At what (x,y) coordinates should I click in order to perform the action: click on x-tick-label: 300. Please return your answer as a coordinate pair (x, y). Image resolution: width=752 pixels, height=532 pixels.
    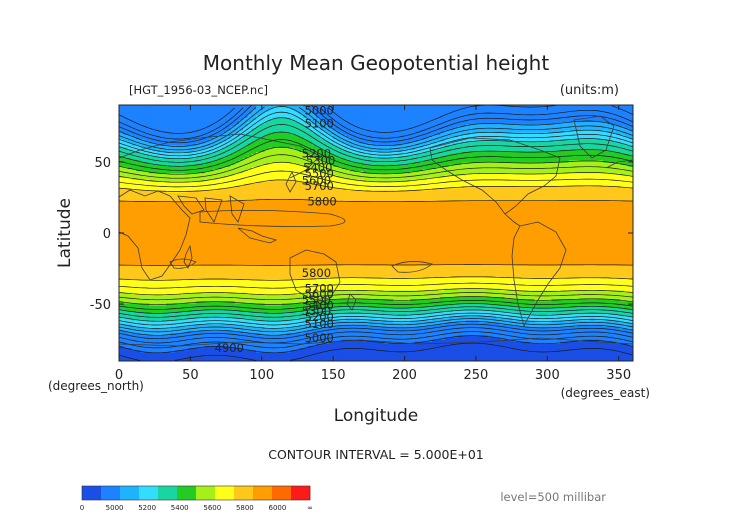
    Looking at the image, I should click on (547, 375).